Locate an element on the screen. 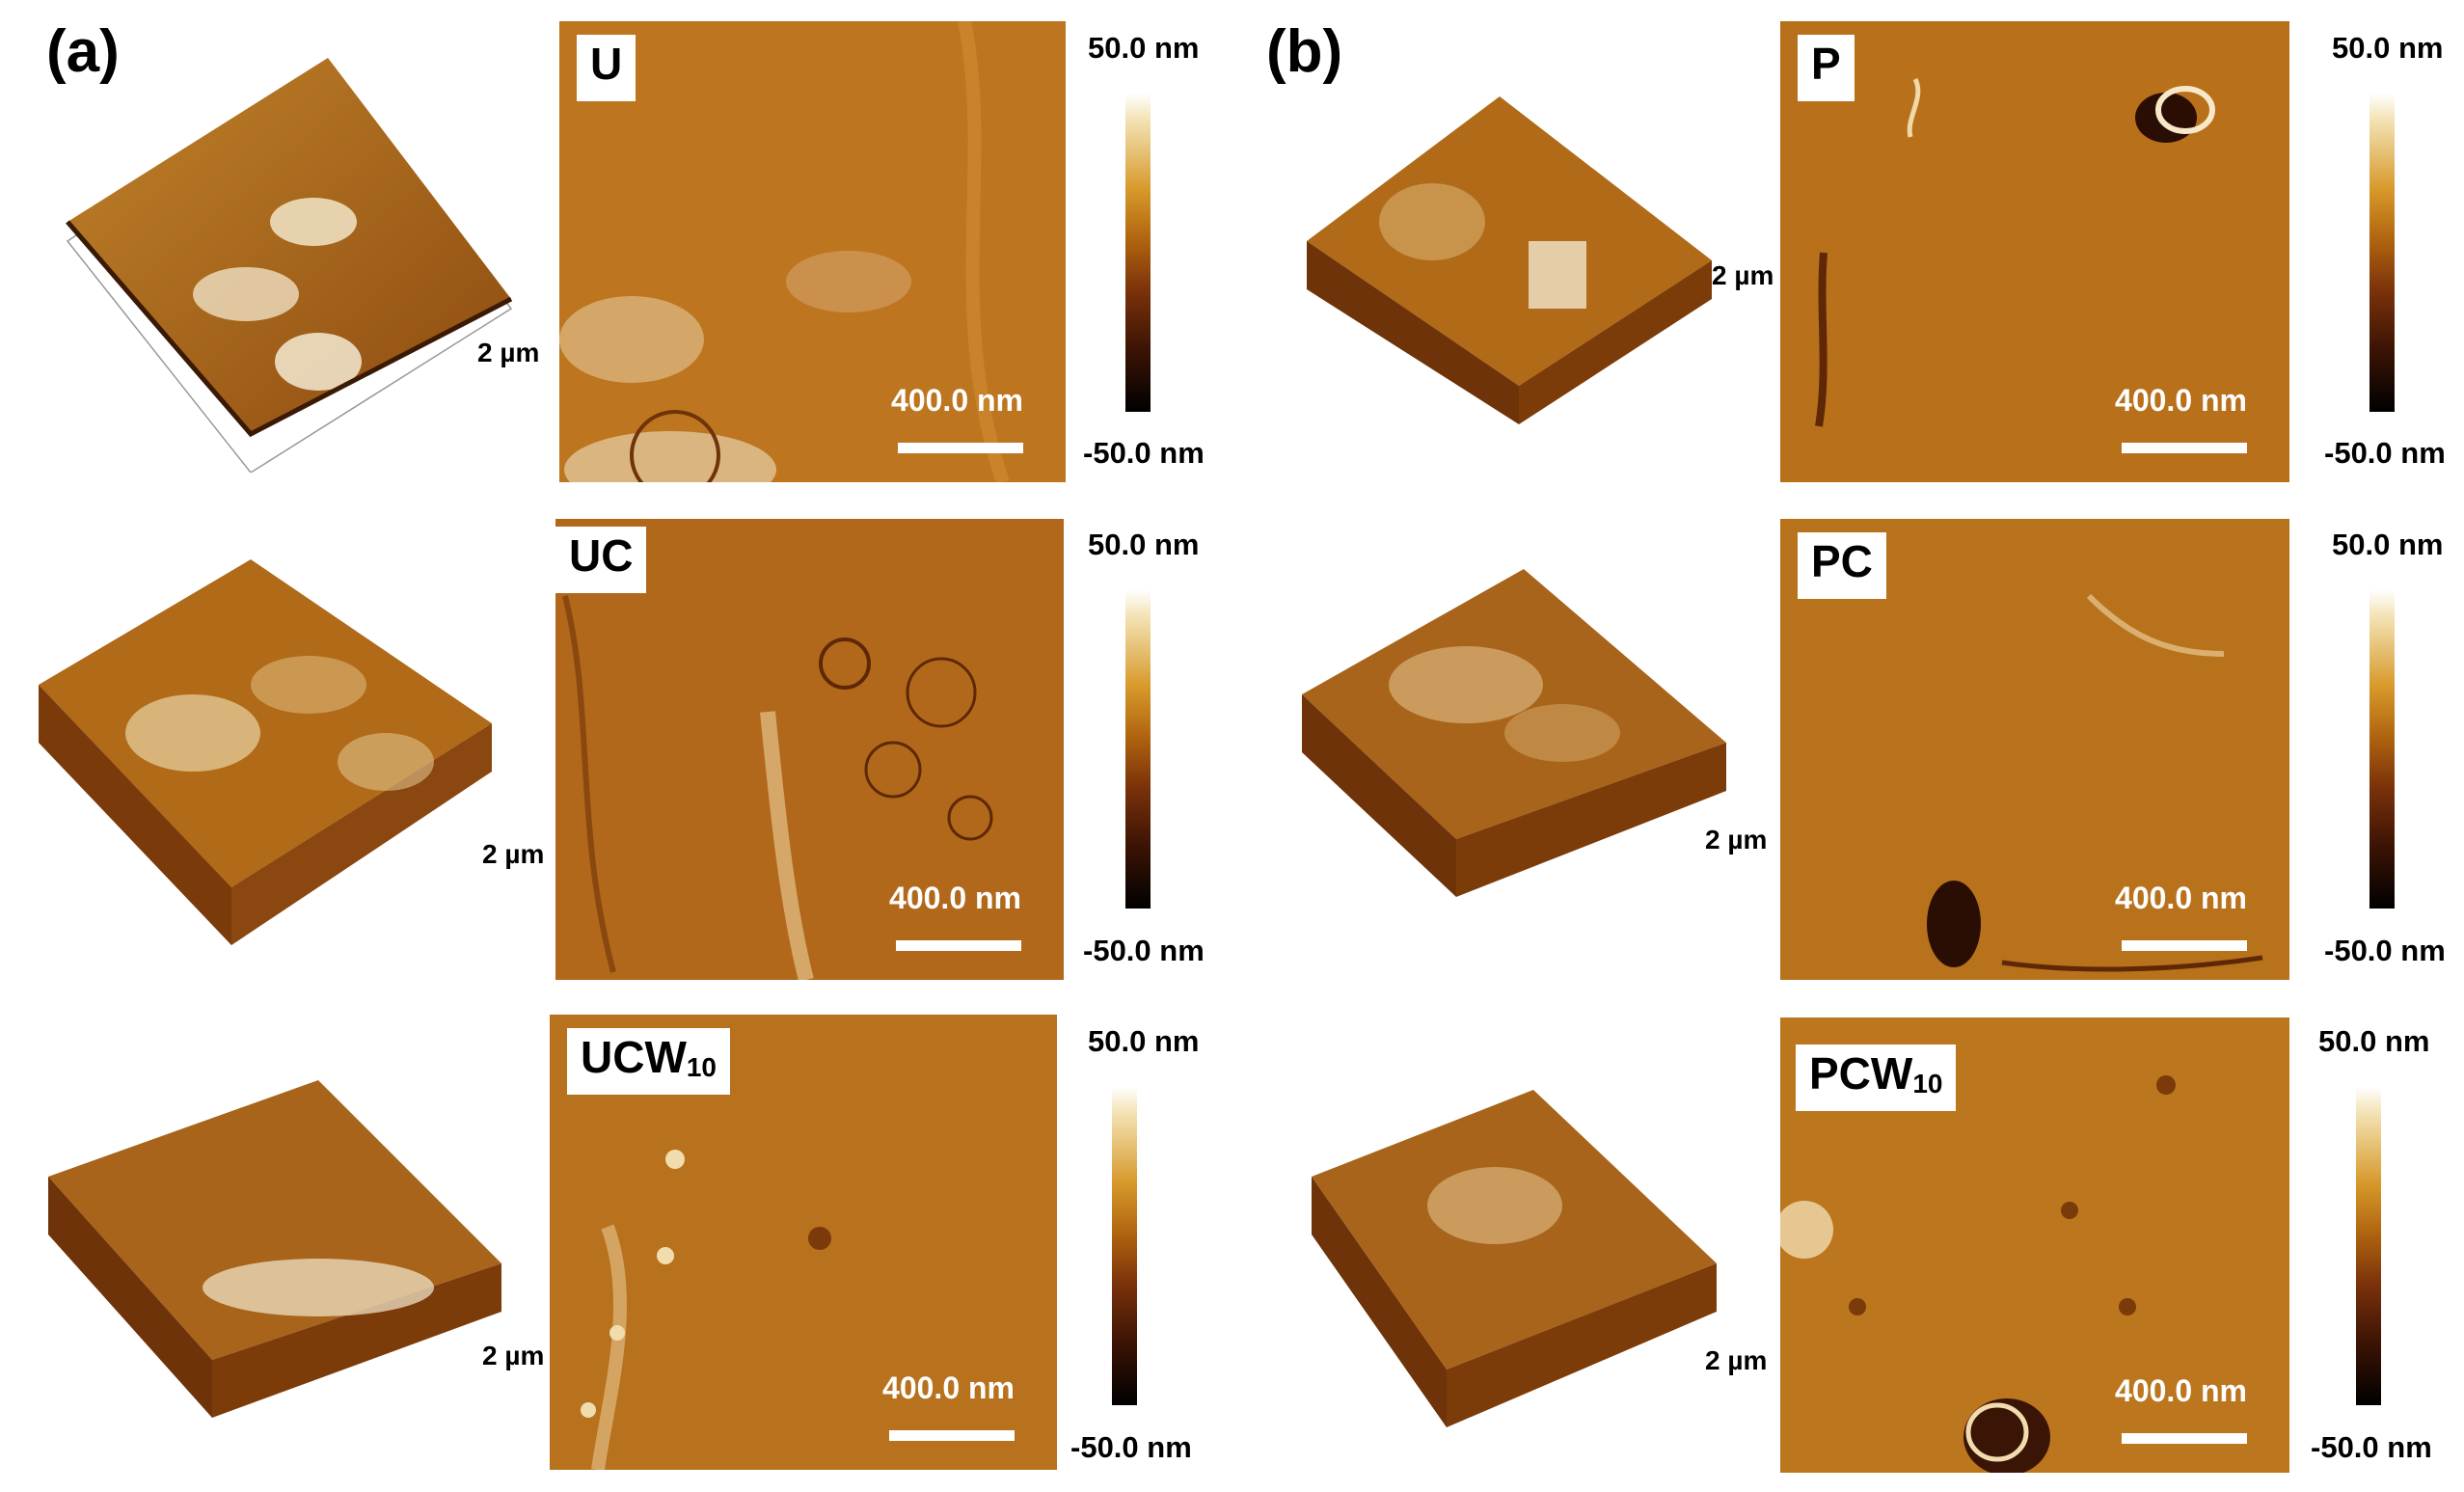 The height and width of the screenshot is (1492, 2464). sample-tag-p: P is located at coordinates (1826, 68).